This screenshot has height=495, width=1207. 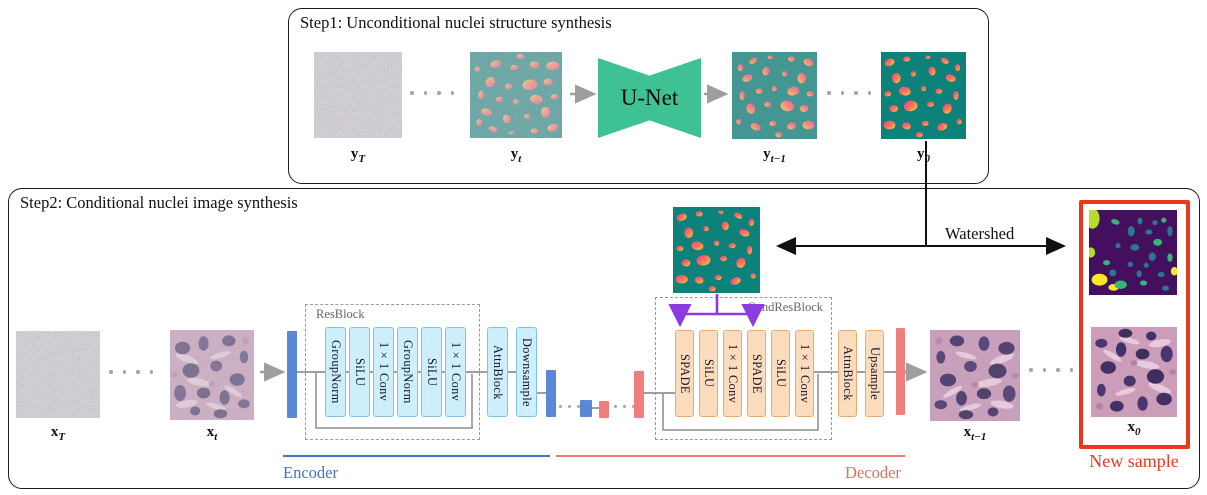 I want to click on condresblock-group-box: CondResBlock, so click(x=743, y=368).